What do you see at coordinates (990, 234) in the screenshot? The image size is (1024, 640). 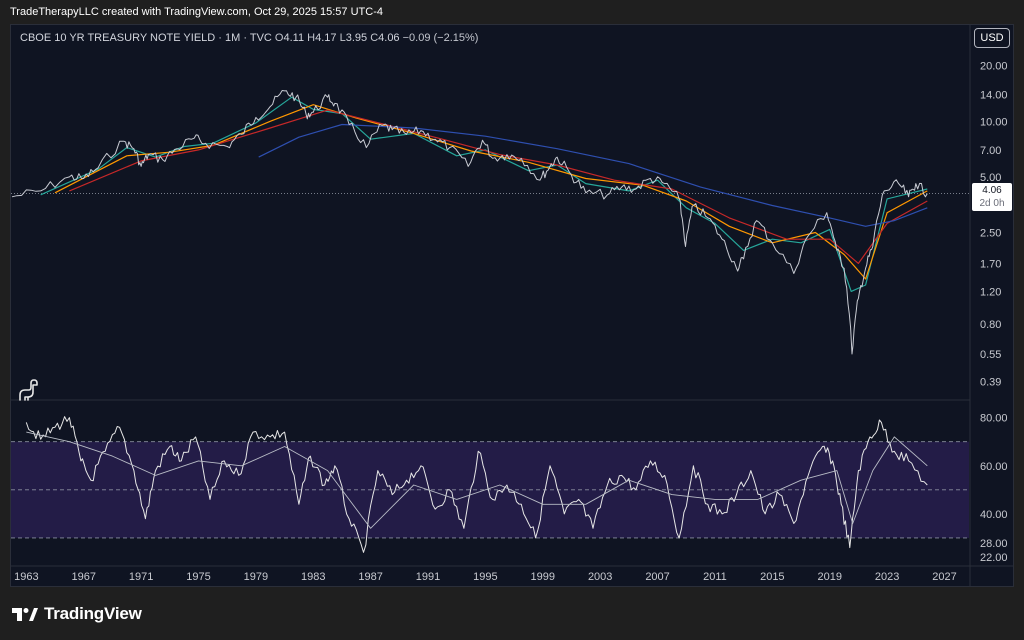 I see `price-tick-label: 2.50` at bounding box center [990, 234].